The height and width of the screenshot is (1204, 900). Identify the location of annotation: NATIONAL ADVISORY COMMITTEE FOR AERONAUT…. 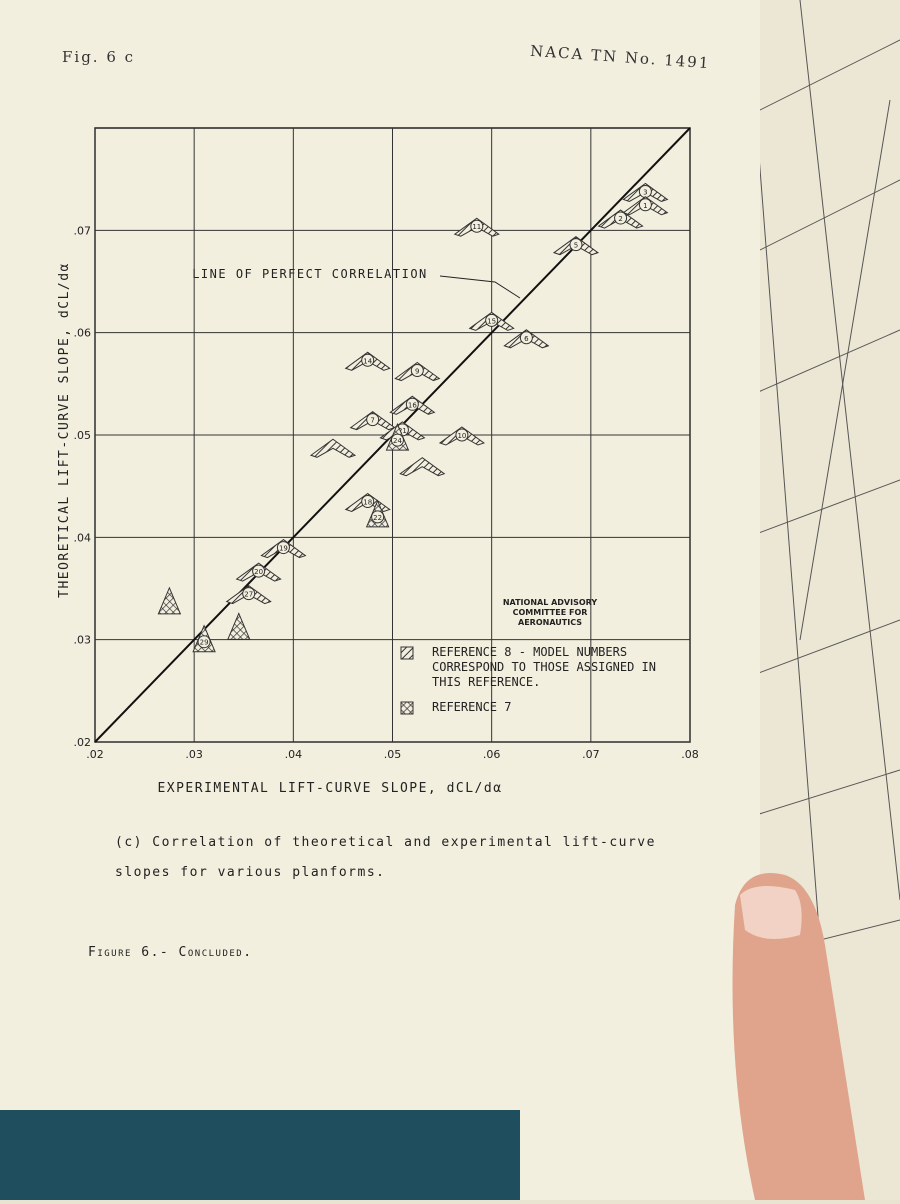
(550, 612).